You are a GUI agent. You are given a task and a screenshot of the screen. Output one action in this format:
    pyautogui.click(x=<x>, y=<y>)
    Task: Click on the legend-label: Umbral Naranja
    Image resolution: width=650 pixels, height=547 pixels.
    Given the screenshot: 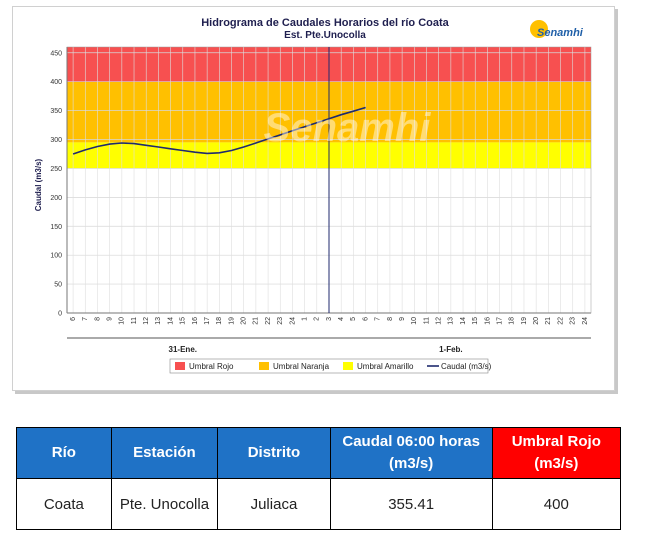 What is the action you would take?
    pyautogui.click(x=301, y=366)
    